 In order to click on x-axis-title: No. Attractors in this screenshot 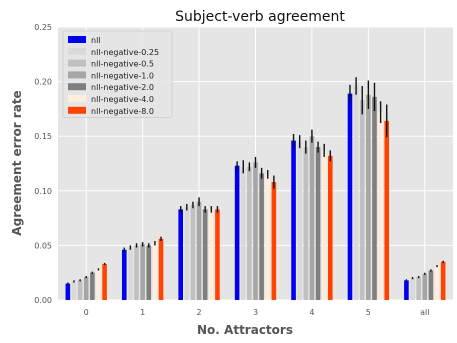, I will do `click(245, 330)`.